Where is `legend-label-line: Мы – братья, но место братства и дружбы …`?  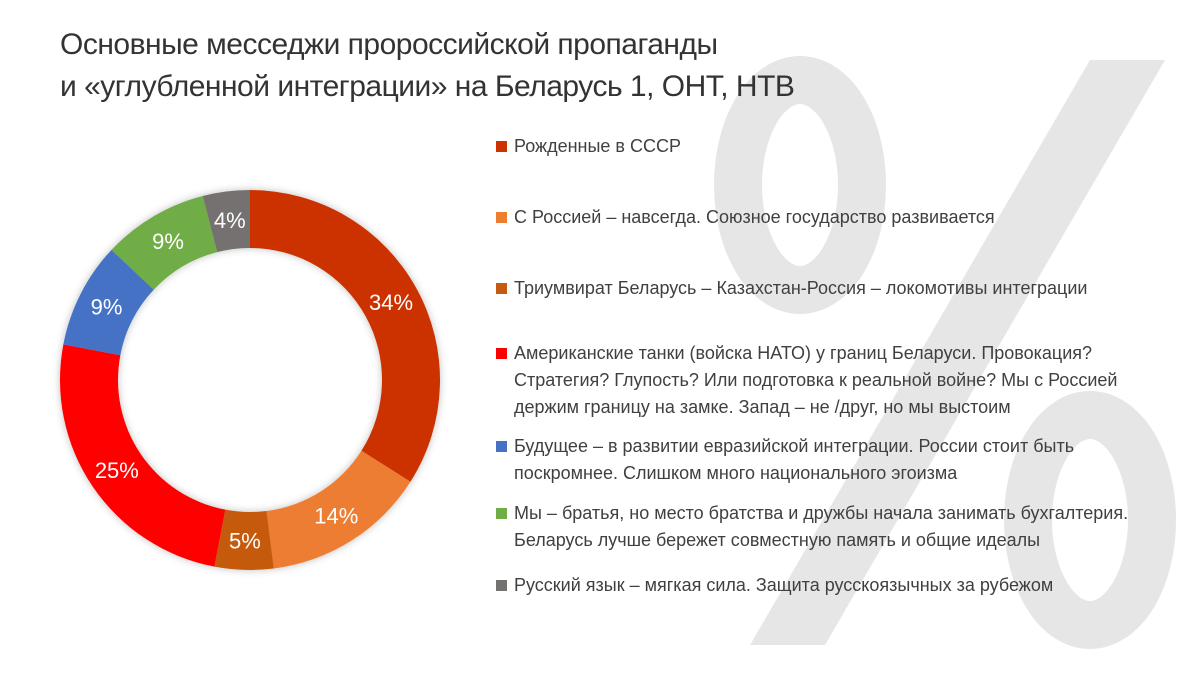 legend-label-line: Мы – братья, но место братства и дружбы … is located at coordinates (821, 513).